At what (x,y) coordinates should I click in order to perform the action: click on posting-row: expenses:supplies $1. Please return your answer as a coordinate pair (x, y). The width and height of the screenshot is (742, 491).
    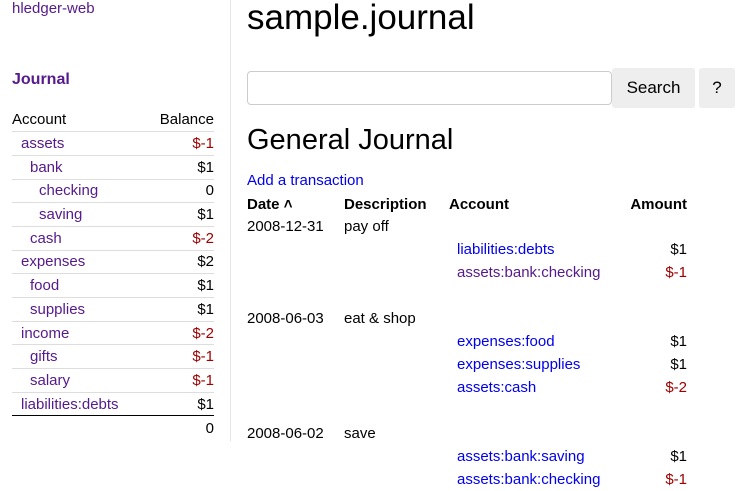
    Looking at the image, I should click on (467, 364).